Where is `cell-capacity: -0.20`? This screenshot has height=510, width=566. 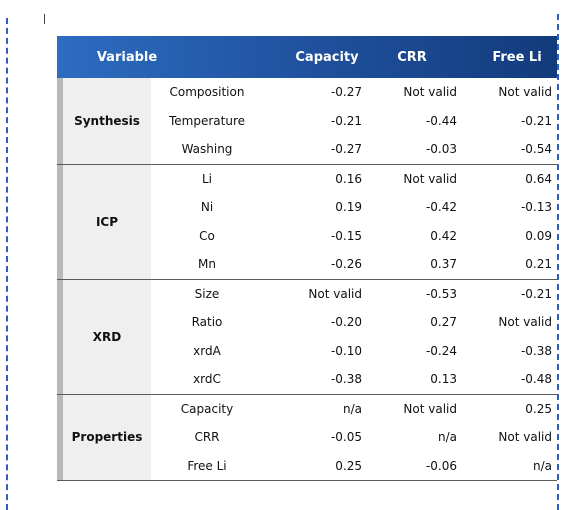 cell-capacity: -0.20 is located at coordinates (346, 322).